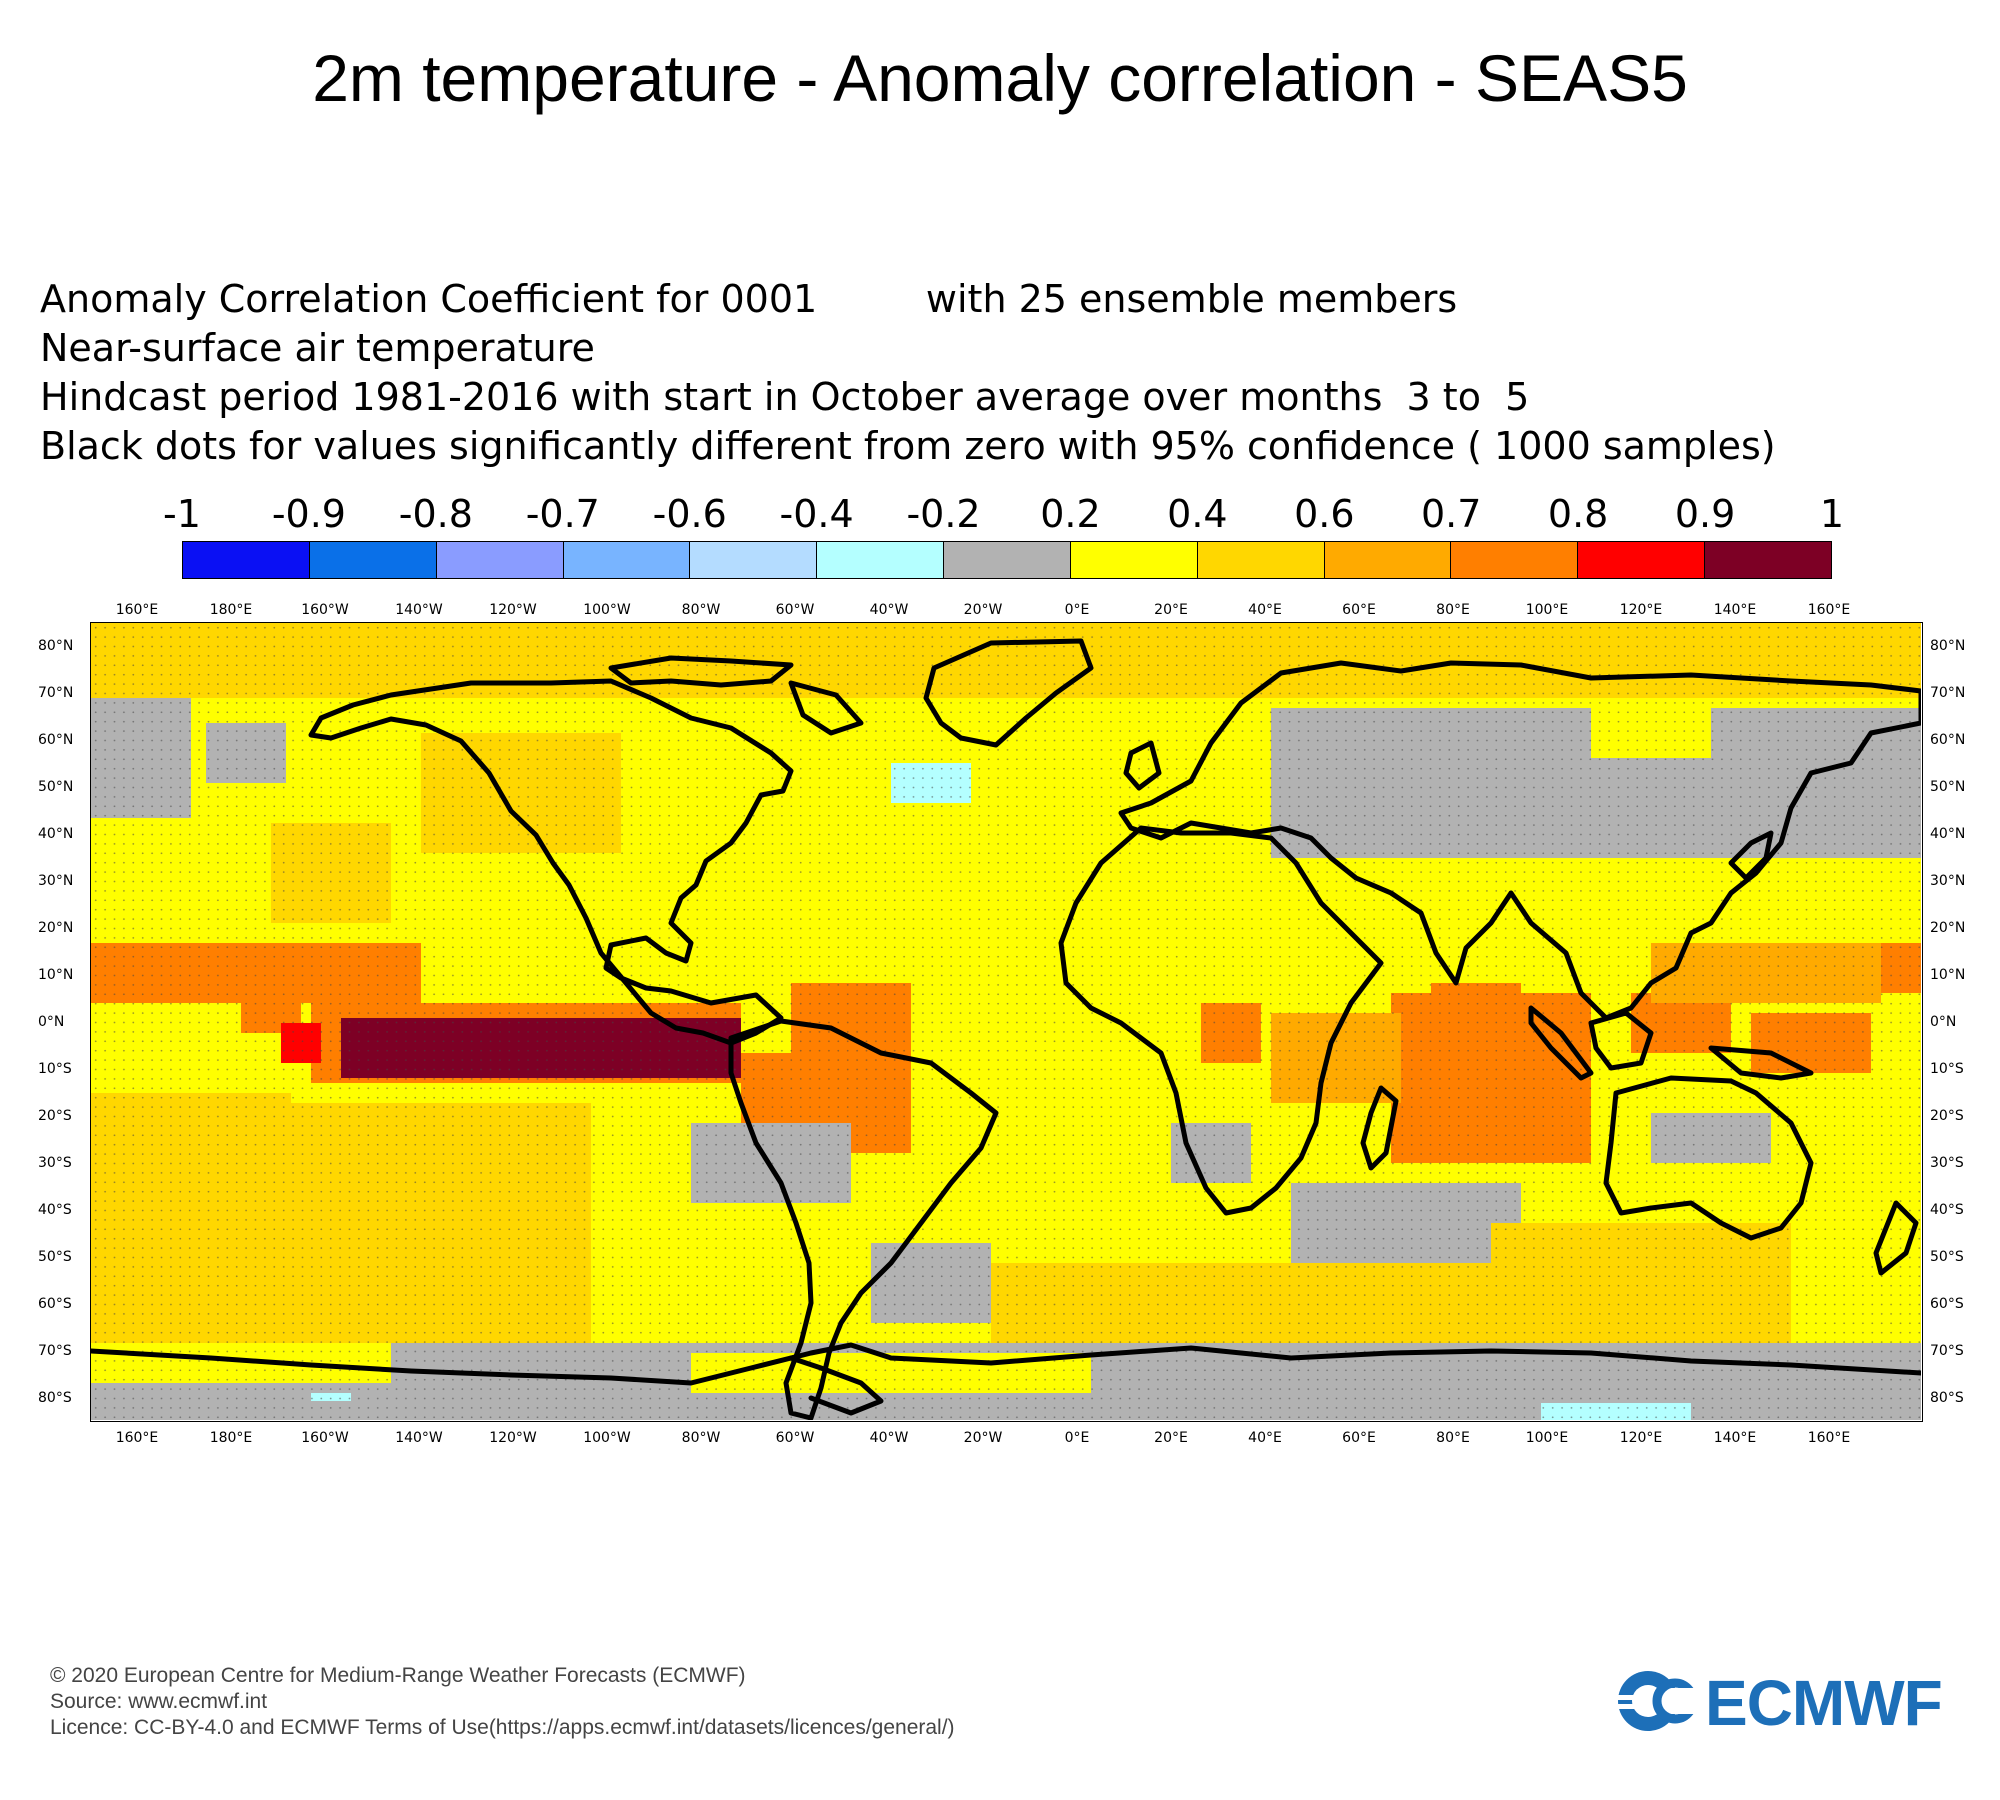 The height and width of the screenshot is (1800, 2000). Describe the element at coordinates (182, 514) in the screenshot. I see `colorbar-tick-label: -1` at that location.